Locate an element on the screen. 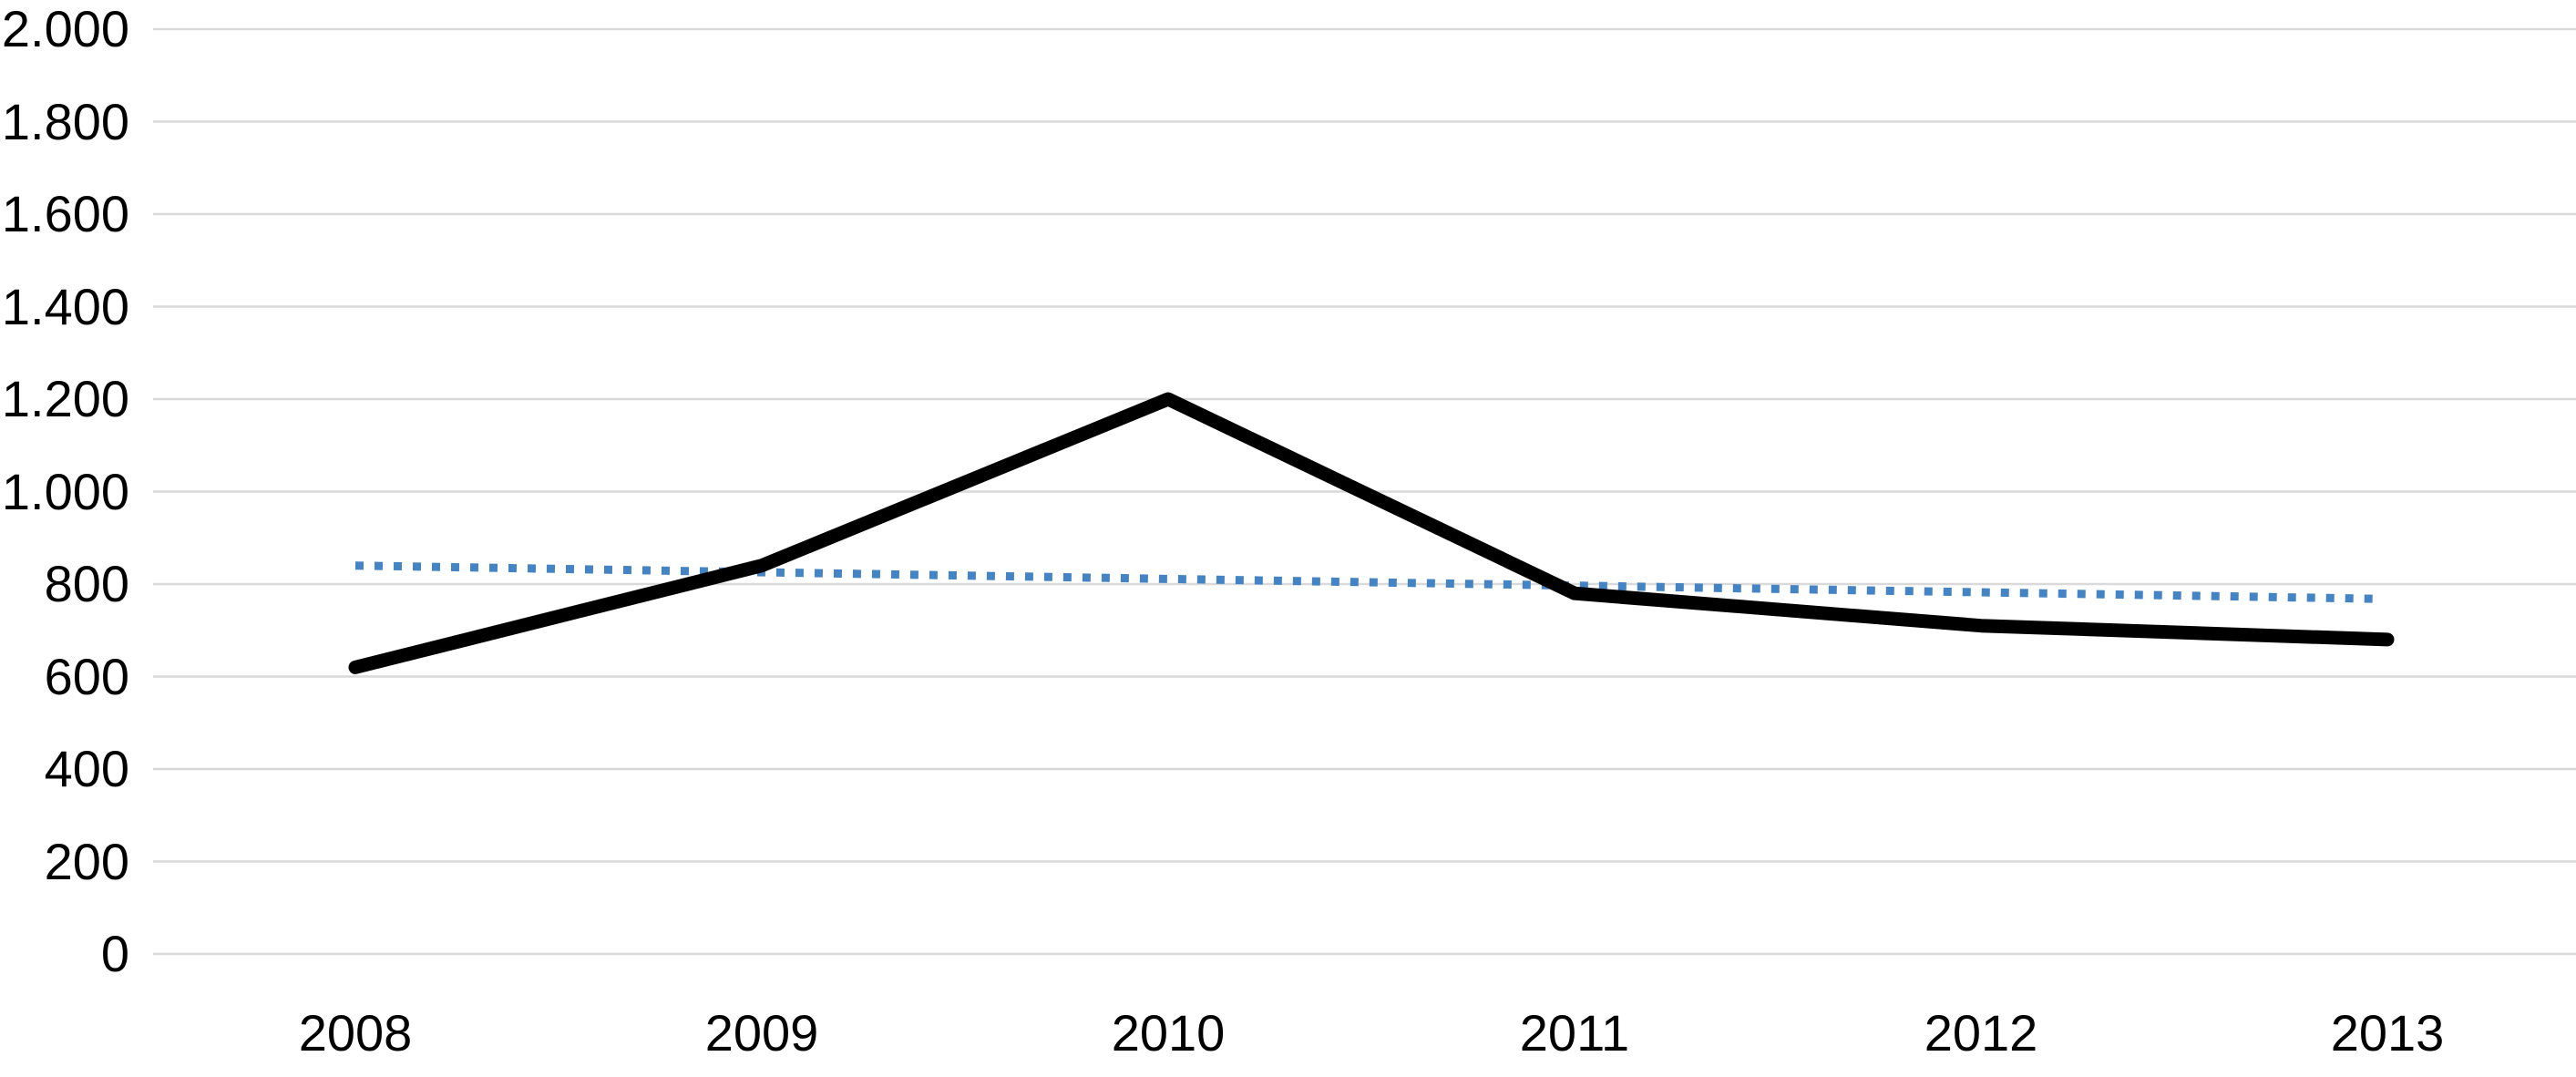 Image resolution: width=2576 pixels, height=1077 pixels. y-tick-label: 1.800 is located at coordinates (65, 121).